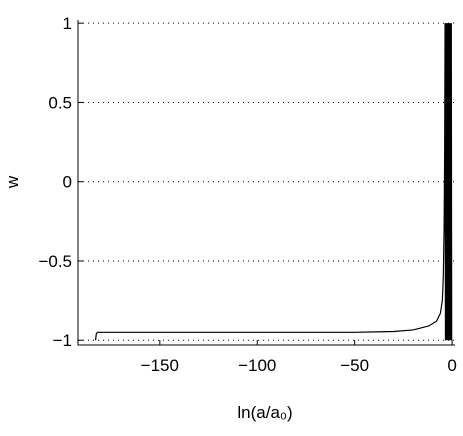  I want to click on x-tick-label: −100, so click(257, 365).